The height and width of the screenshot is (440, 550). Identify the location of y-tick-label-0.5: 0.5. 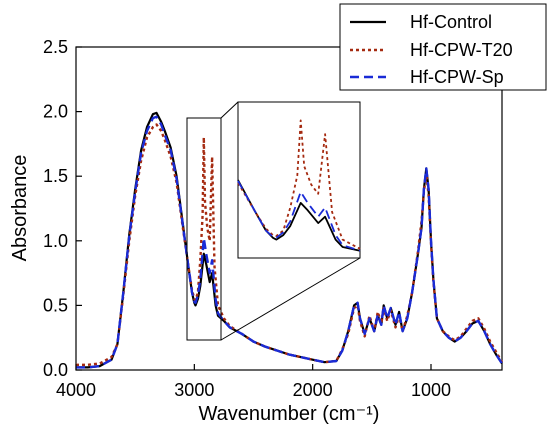
(55, 305).